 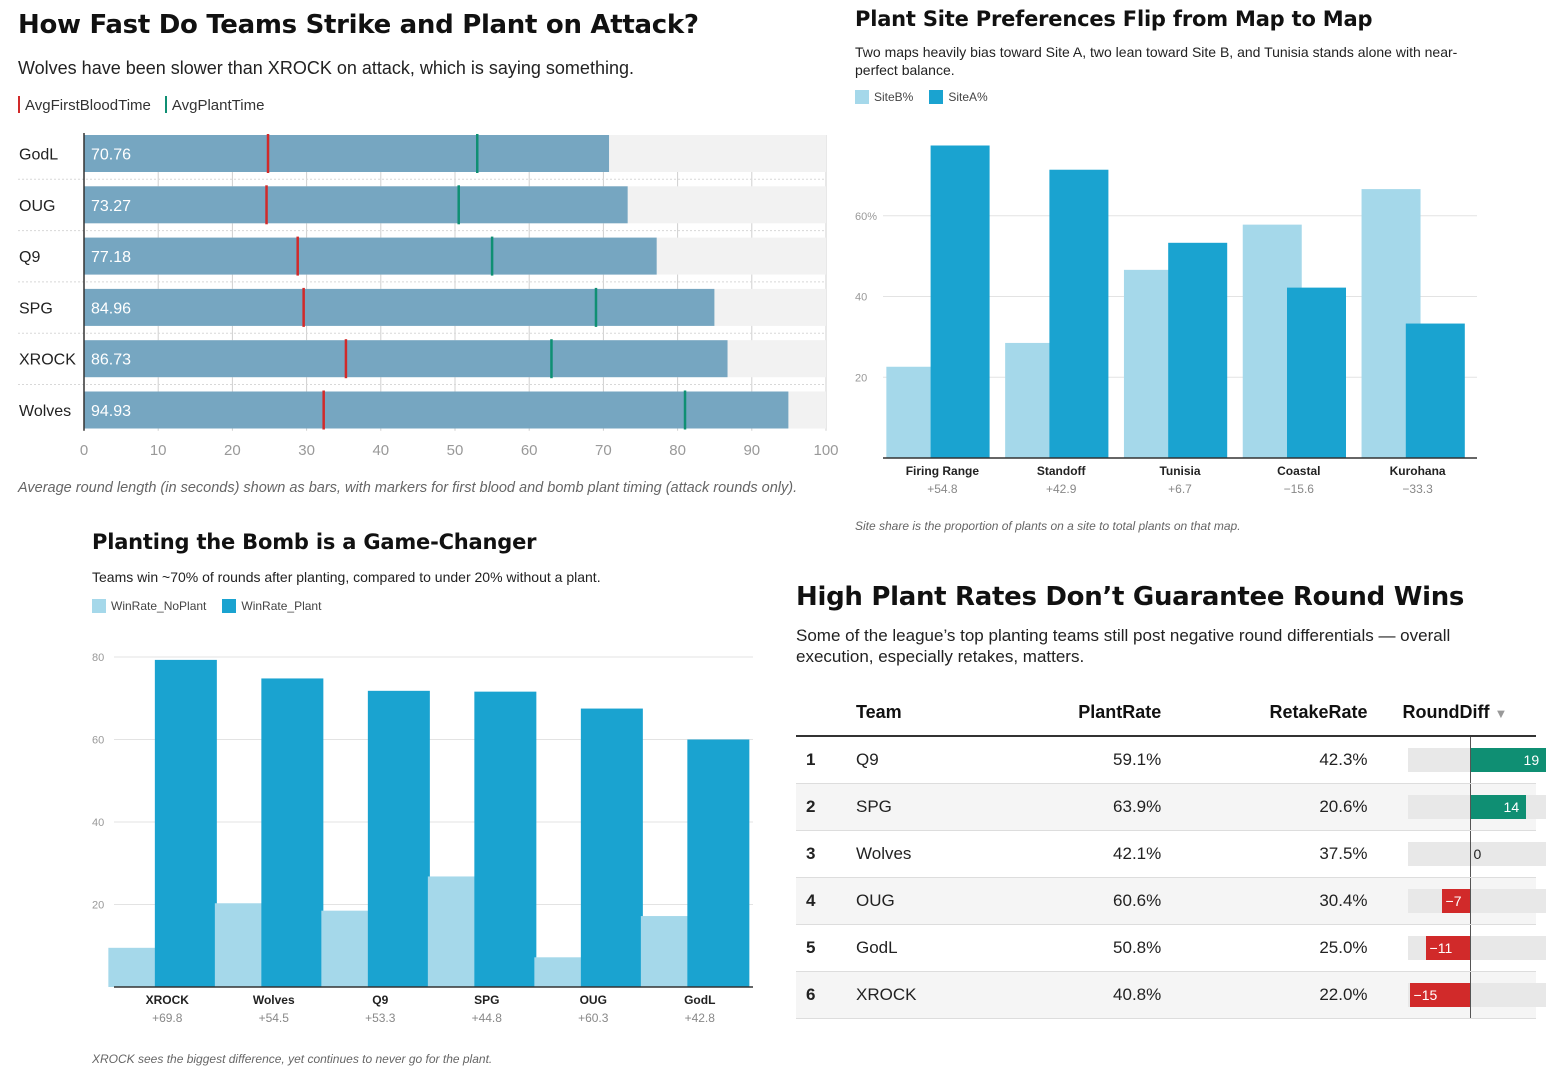 I want to click on panel3-legend: WinRate_NoPlant WinRate_Plant, so click(x=211, y=606).